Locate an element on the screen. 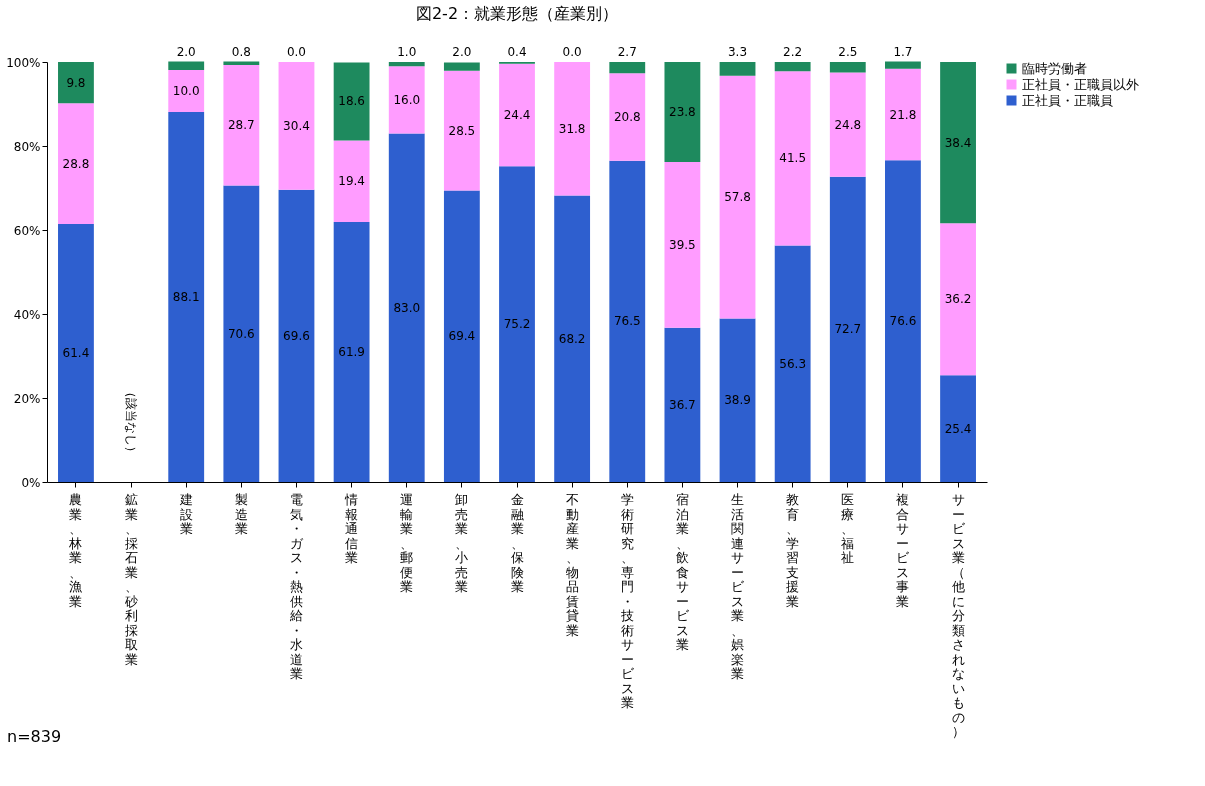  y-tick-label: 60% is located at coordinates (27, 230).